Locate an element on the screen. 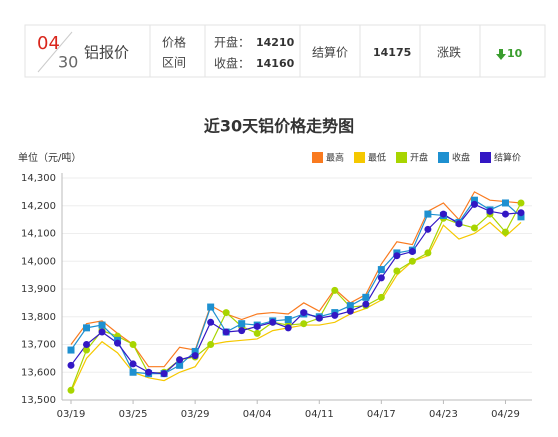 This screenshot has width=558, height=437. y-label: 单位（元/吨） is located at coordinates (49, 157).